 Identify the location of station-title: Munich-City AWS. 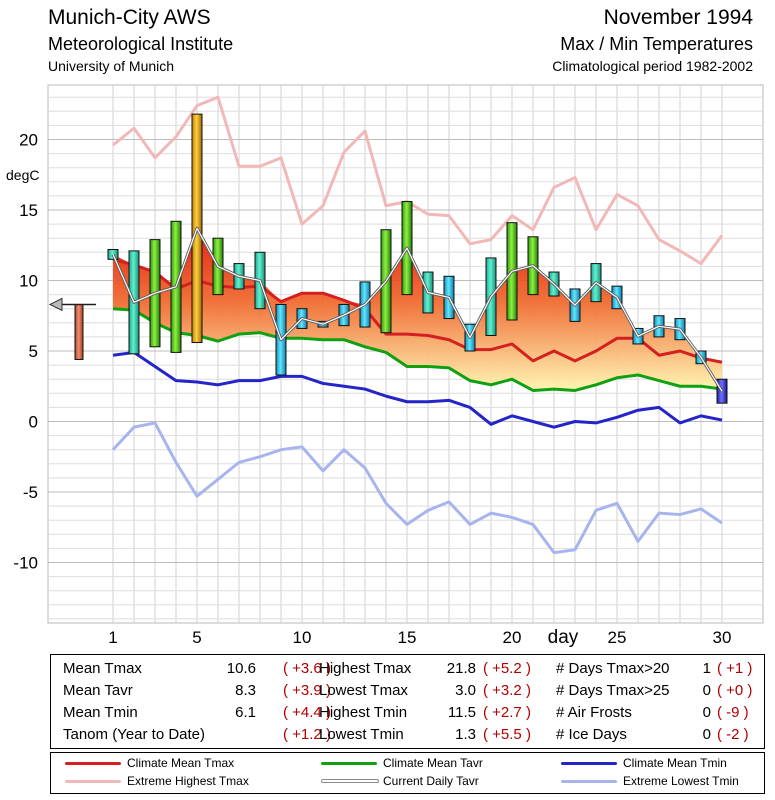
(129, 17).